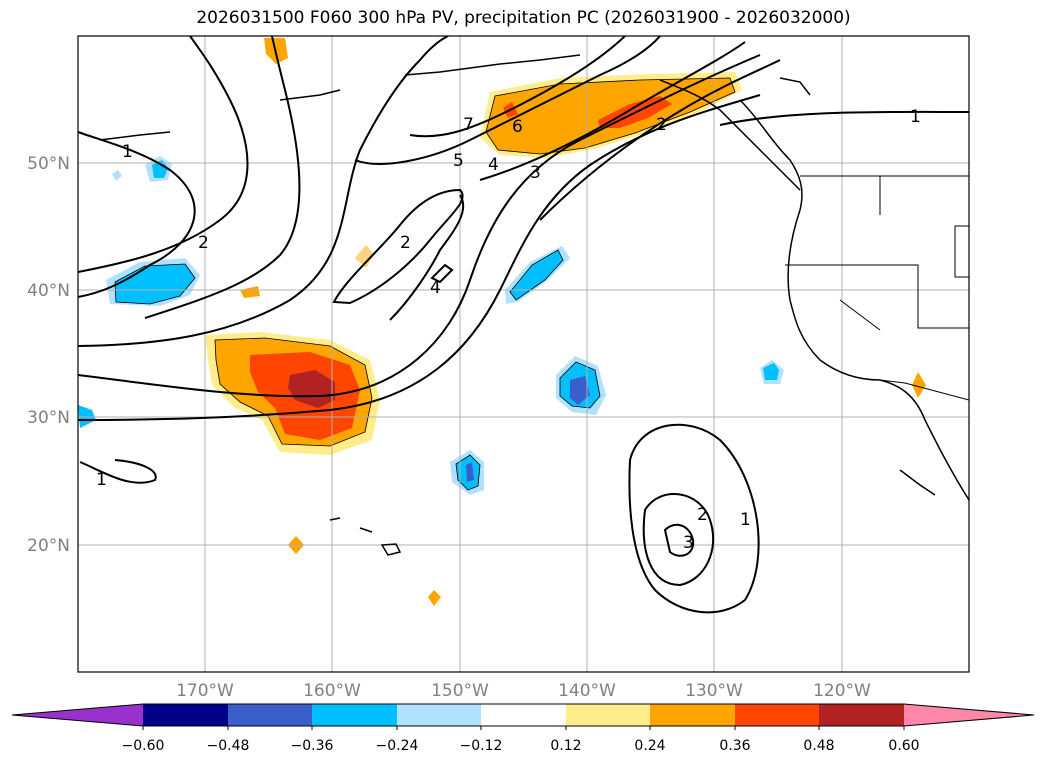 The width and height of the screenshot is (1047, 765). Describe the element at coordinates (458, 161) in the screenshot. I see `contour-label: 5` at that location.